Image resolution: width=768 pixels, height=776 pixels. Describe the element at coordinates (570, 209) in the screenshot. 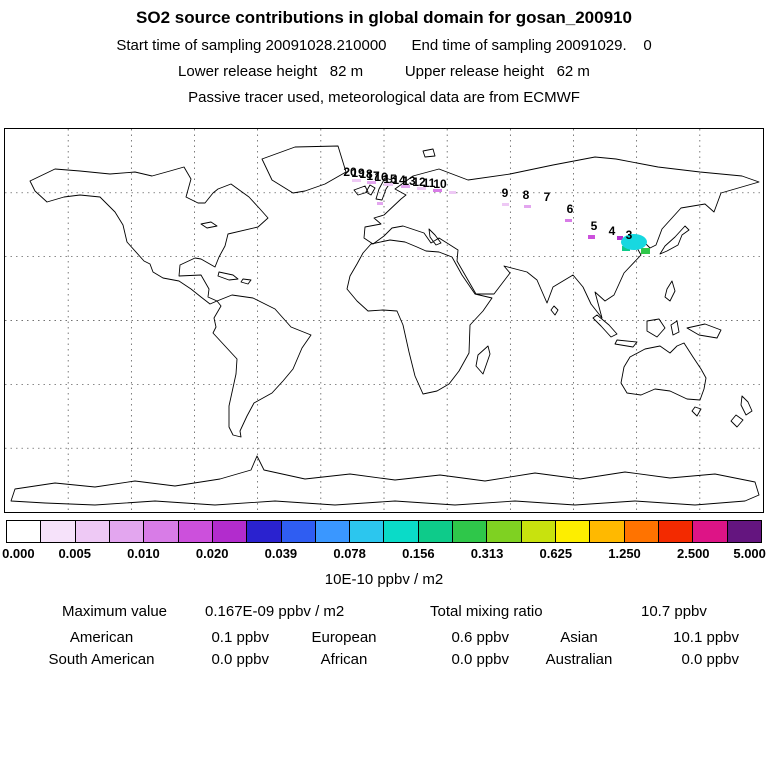

I see `trajectory-hour-label: 6` at that location.